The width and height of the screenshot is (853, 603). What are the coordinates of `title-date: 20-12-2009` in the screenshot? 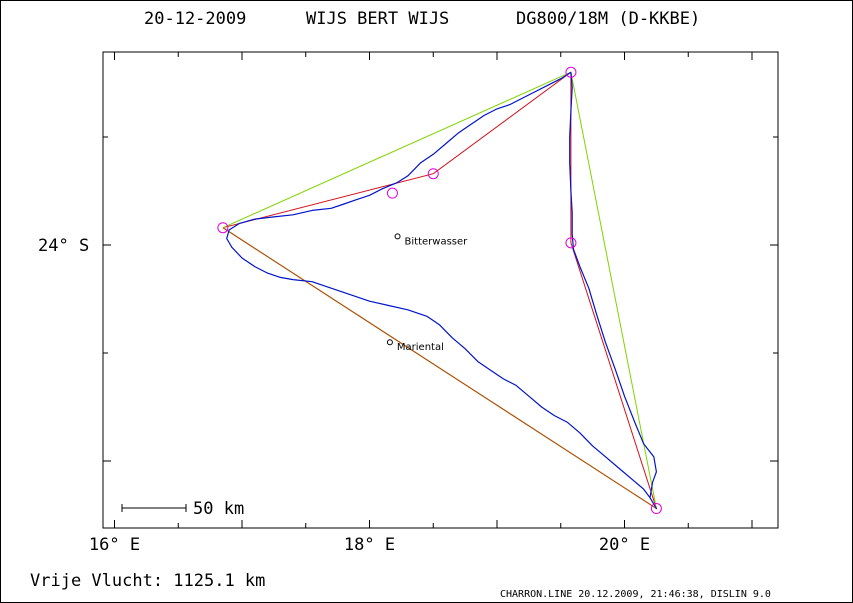 It's located at (195, 19).